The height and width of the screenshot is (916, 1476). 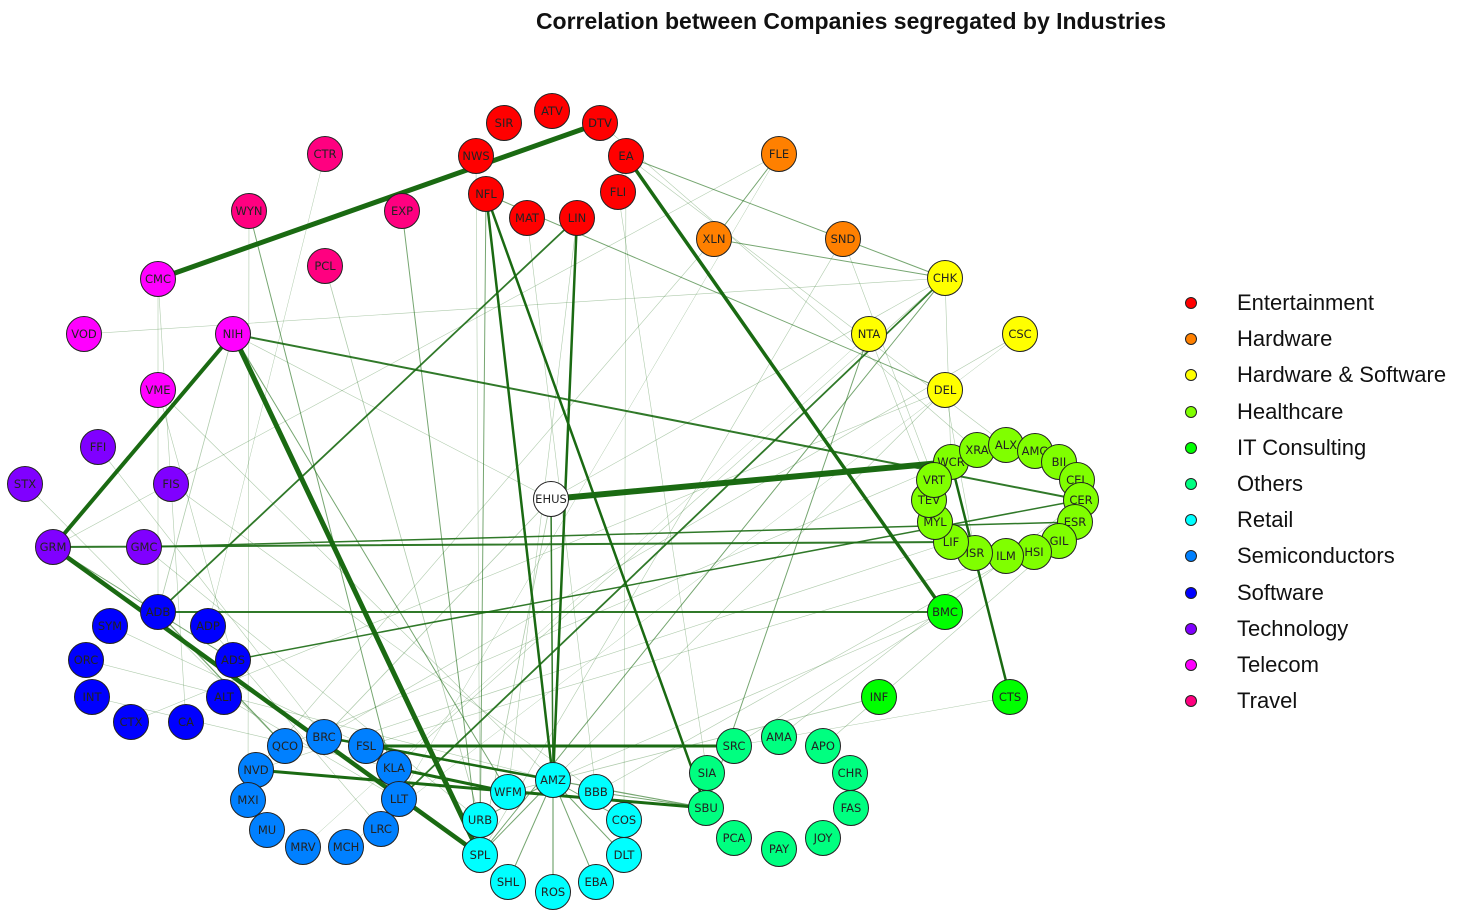 What do you see at coordinates (1328, 484) in the screenshot?
I see `legend-item: Others` at bounding box center [1328, 484].